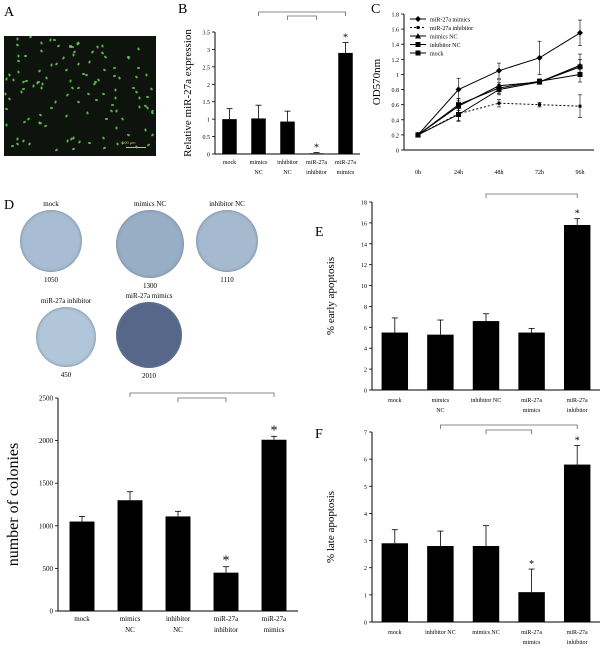 The image size is (600, 650). Describe the element at coordinates (397, 76) in the screenshot. I see `y-tick-label: 1` at that location.